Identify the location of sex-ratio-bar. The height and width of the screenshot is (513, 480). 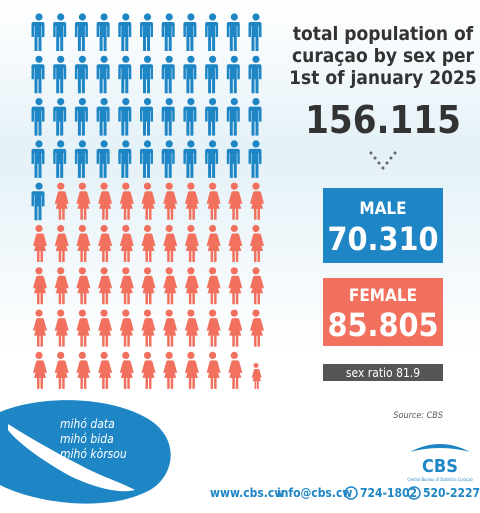
(383, 372).